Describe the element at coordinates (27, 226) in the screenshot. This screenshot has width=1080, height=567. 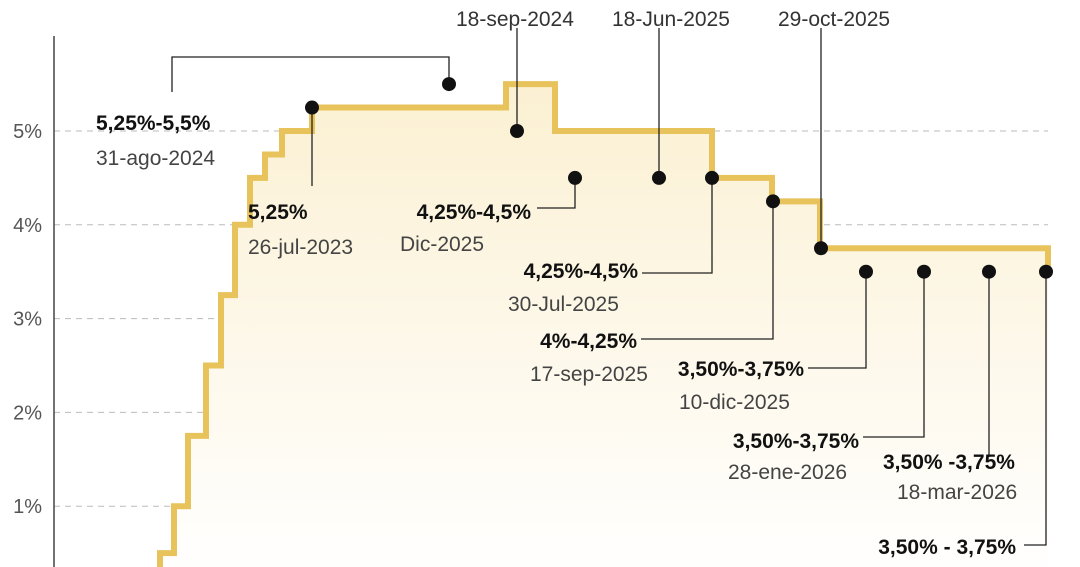
I see `y-tick-label: 4%` at that location.